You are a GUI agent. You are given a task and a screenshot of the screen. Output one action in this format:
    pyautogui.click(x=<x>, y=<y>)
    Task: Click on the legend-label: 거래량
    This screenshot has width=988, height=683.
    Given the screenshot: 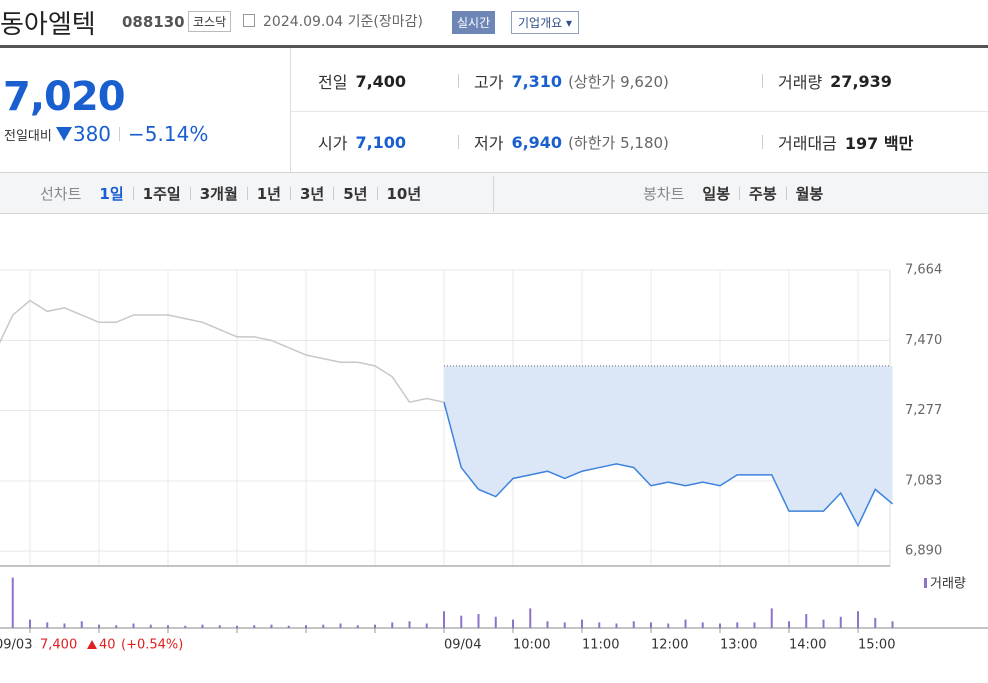 What is the action you would take?
    pyautogui.click(x=948, y=584)
    